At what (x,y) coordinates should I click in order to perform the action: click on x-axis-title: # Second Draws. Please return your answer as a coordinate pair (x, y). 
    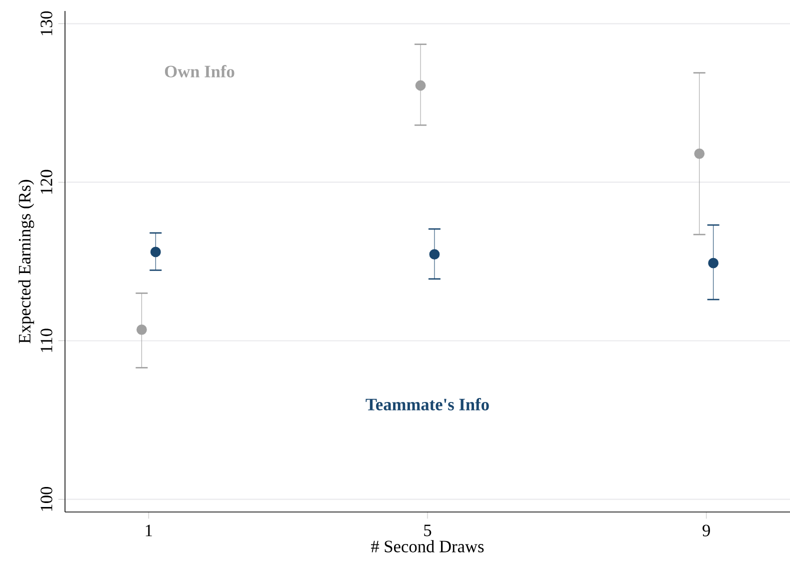
    Looking at the image, I should click on (427, 546).